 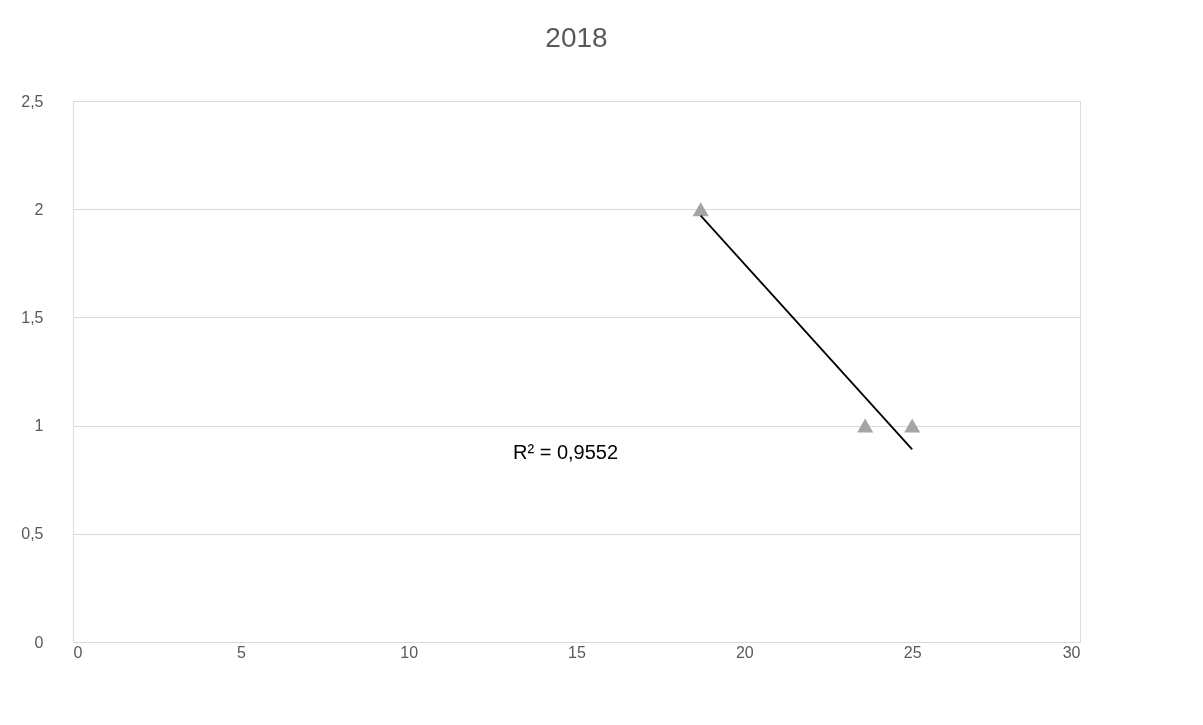 I want to click on y-tick-label: 0,5, so click(x=32, y=534).